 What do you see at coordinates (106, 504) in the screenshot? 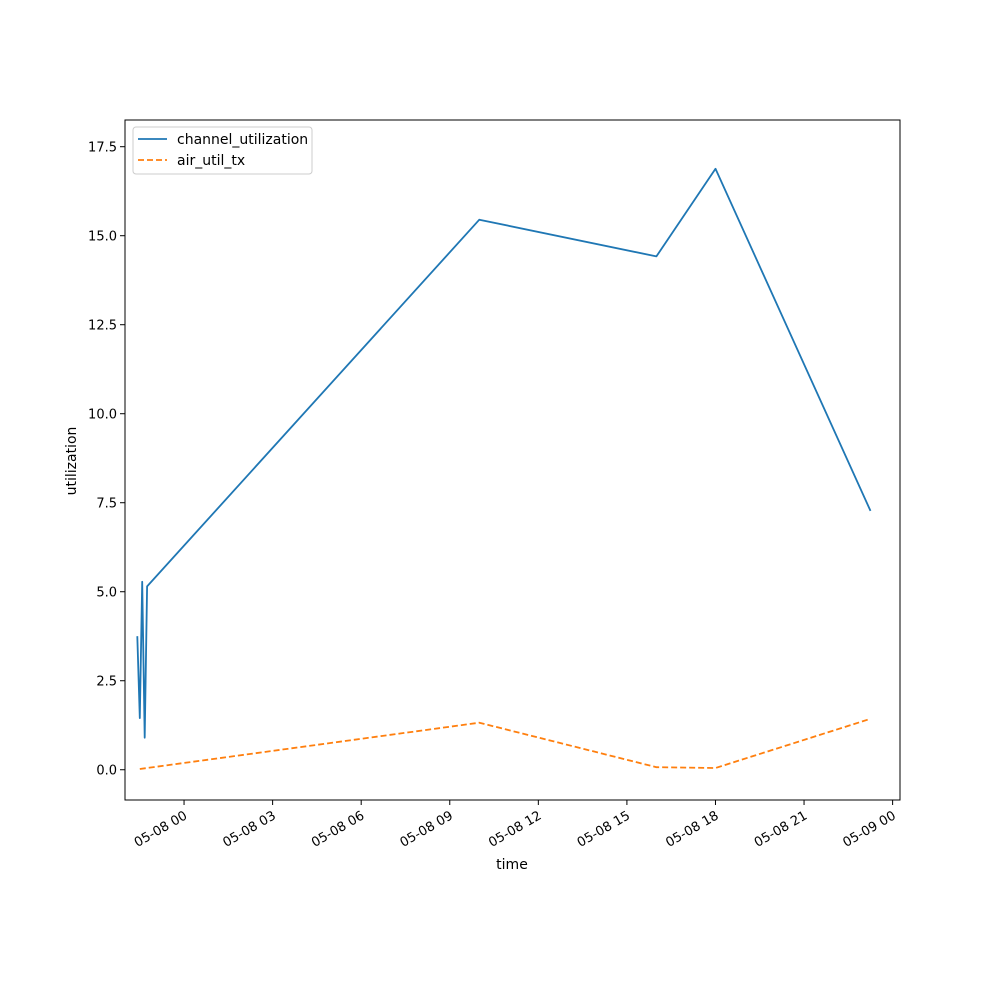
I see `y-tick-label: 7.5` at bounding box center [106, 504].